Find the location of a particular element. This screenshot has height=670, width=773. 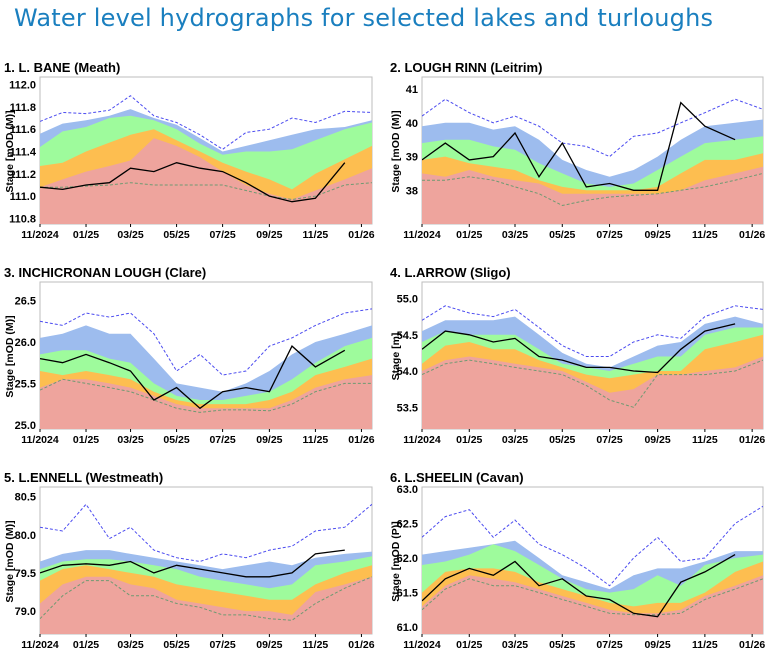

y-tick-label: 54.5 is located at coordinates (407, 336).